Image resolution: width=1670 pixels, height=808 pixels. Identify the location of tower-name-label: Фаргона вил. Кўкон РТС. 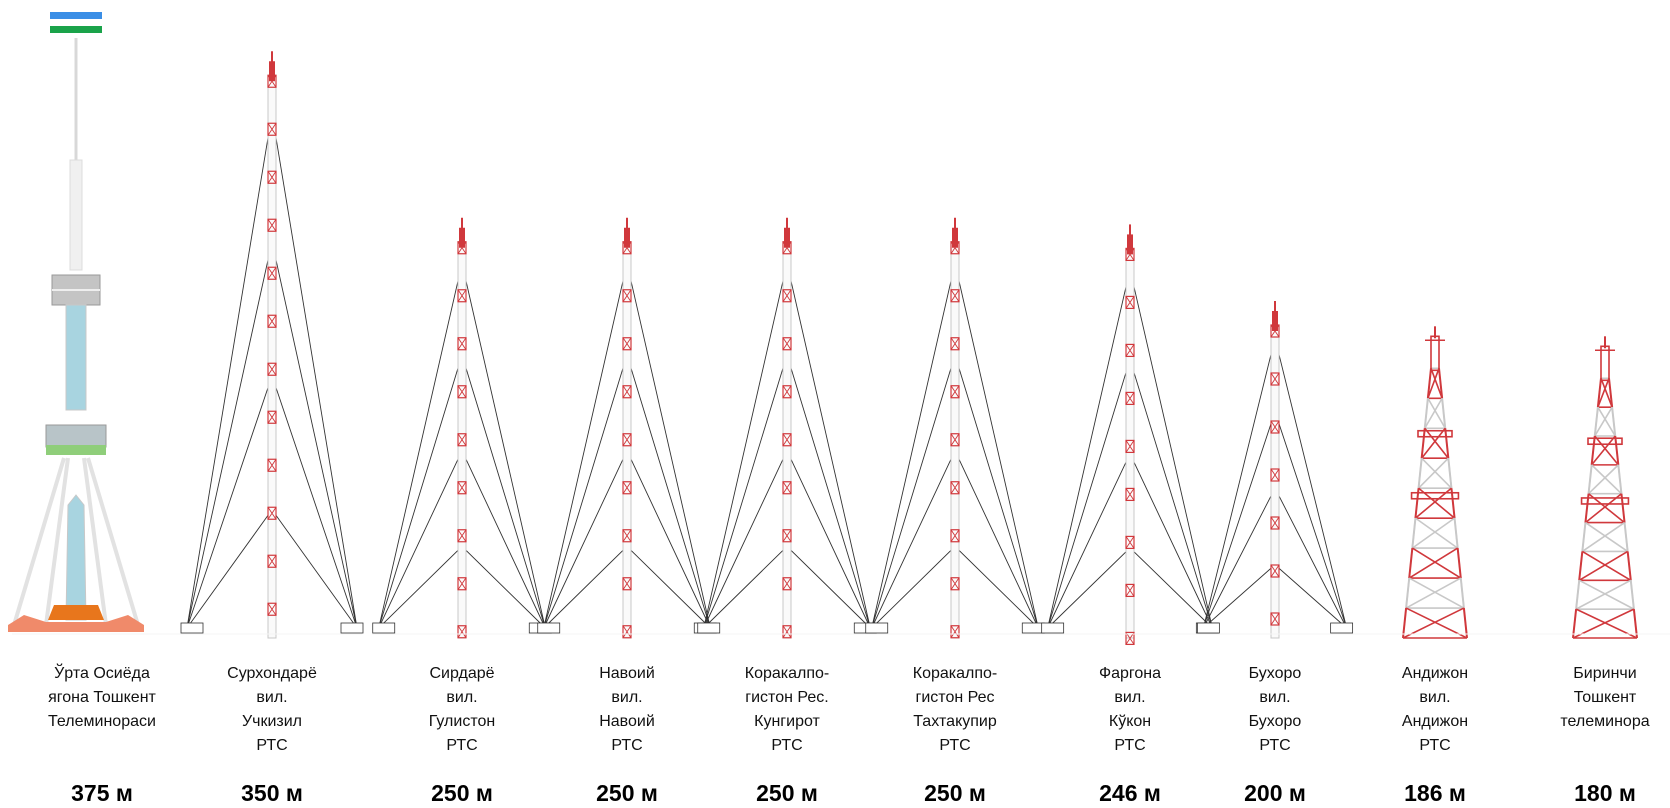
(1130, 709).